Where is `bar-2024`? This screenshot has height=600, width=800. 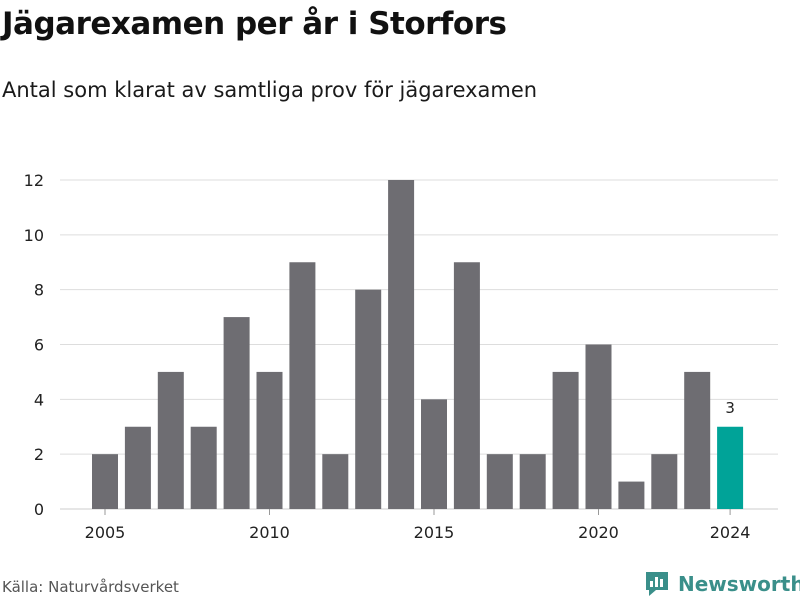 bar-2024 is located at coordinates (730, 467).